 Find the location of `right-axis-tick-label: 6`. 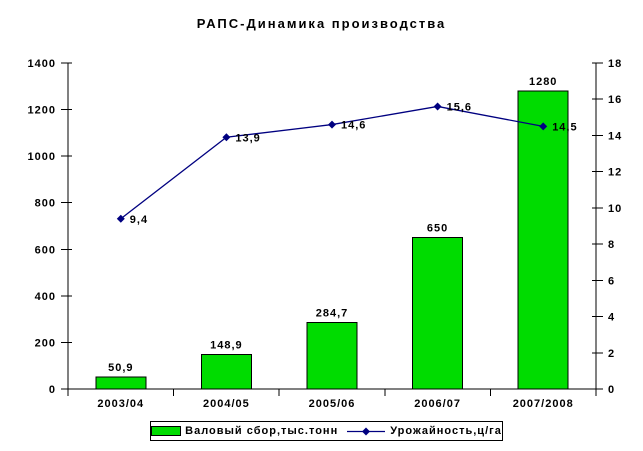

right-axis-tick-label: 6 is located at coordinates (611, 281).